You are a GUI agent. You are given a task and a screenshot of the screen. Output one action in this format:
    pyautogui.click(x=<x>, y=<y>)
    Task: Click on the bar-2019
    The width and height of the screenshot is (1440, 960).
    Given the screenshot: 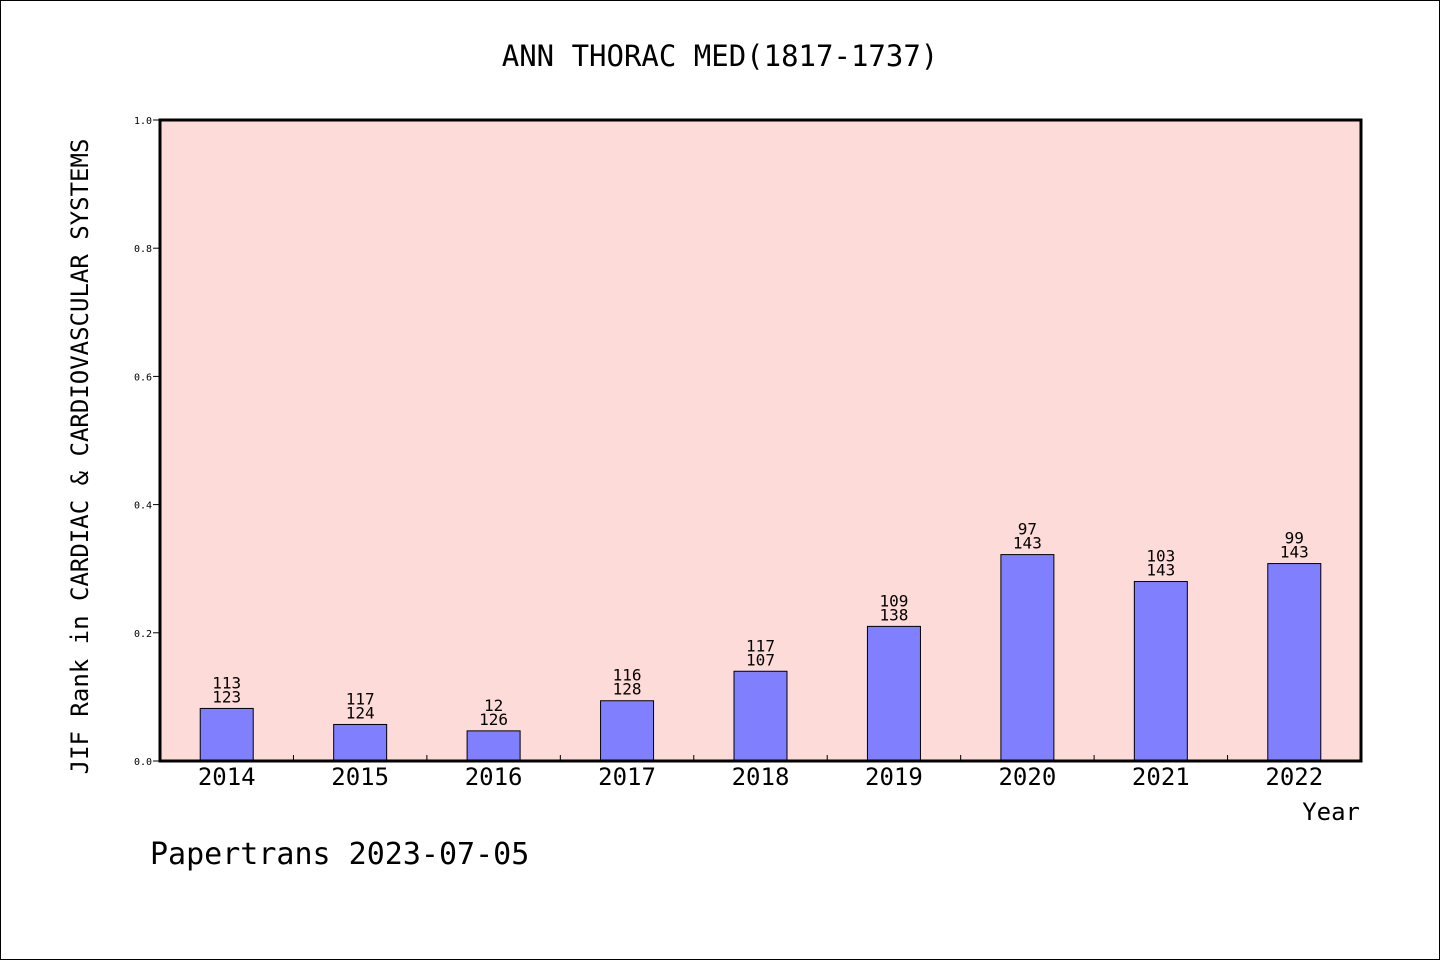 What is the action you would take?
    pyautogui.click(x=893, y=693)
    